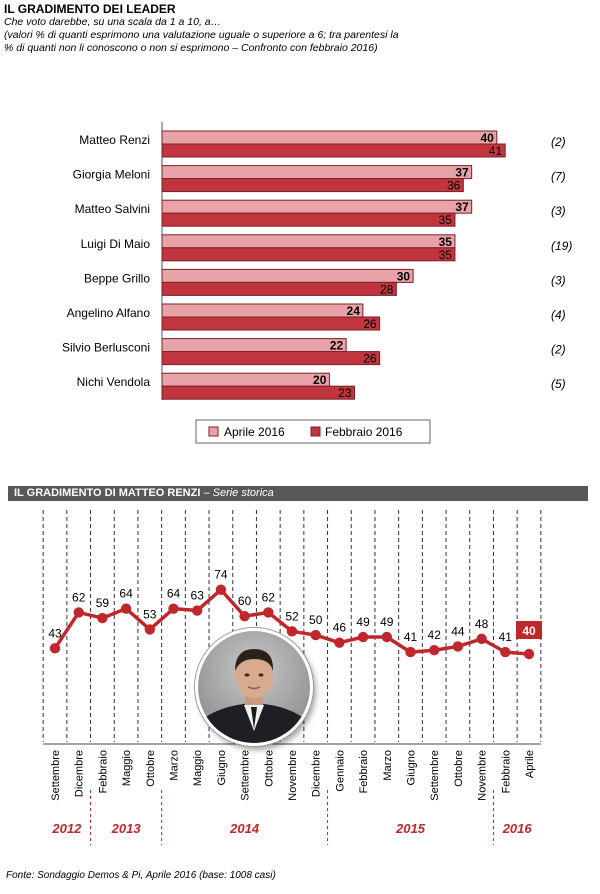  What do you see at coordinates (150, 614) in the screenshot?
I see `data-label: 53` at bounding box center [150, 614].